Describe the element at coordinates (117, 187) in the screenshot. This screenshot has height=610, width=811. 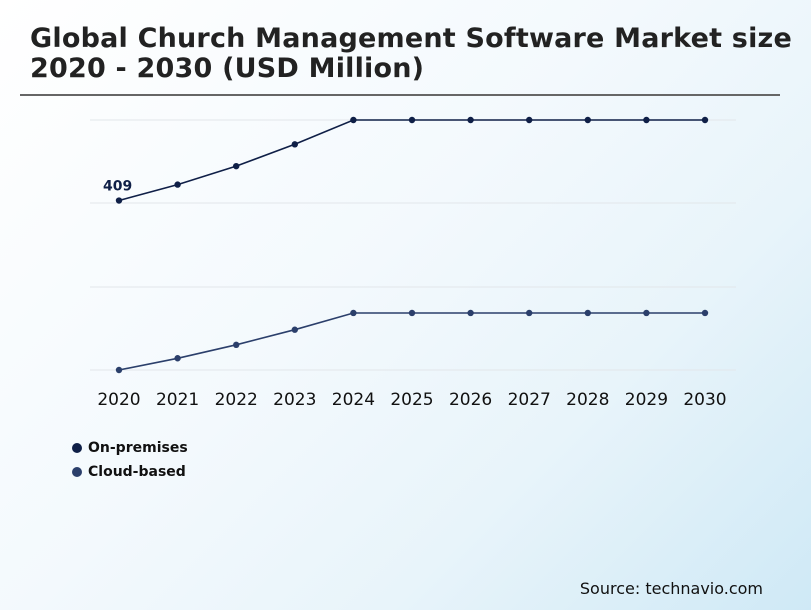
I see `data-label-0: 409` at that location.